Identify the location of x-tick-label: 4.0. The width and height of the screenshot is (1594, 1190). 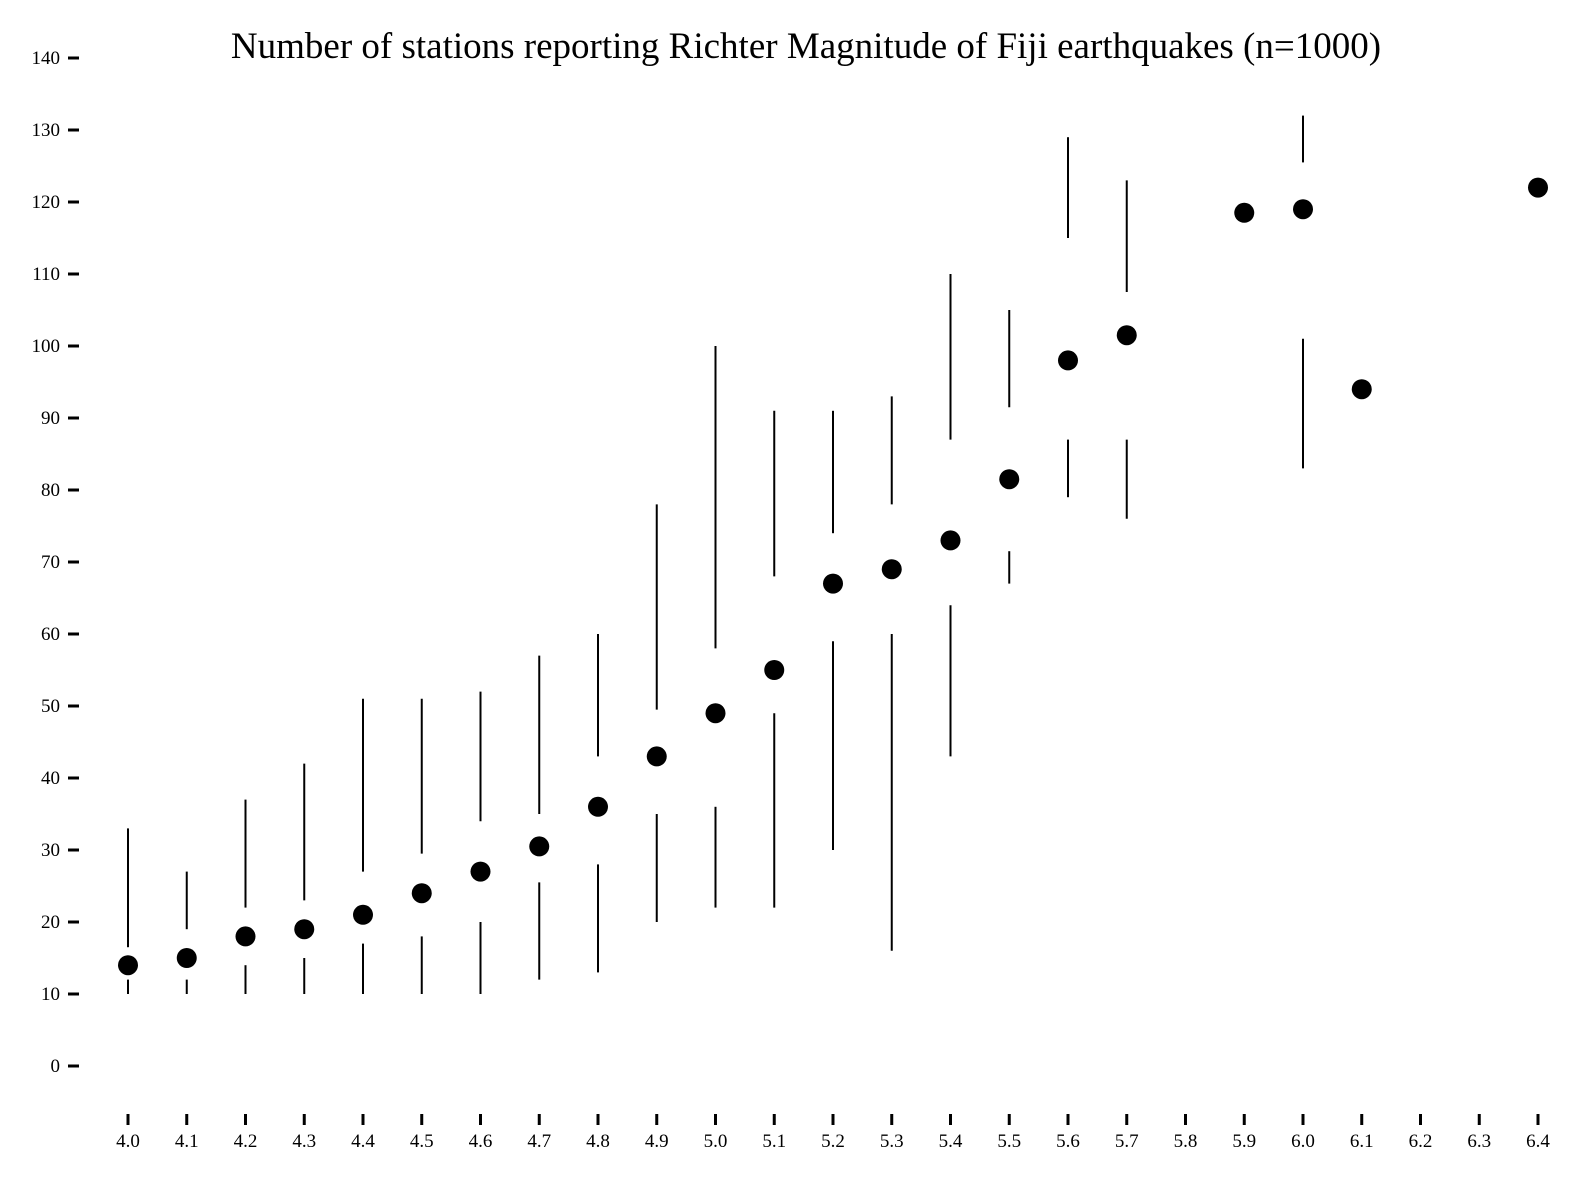
(128, 1141).